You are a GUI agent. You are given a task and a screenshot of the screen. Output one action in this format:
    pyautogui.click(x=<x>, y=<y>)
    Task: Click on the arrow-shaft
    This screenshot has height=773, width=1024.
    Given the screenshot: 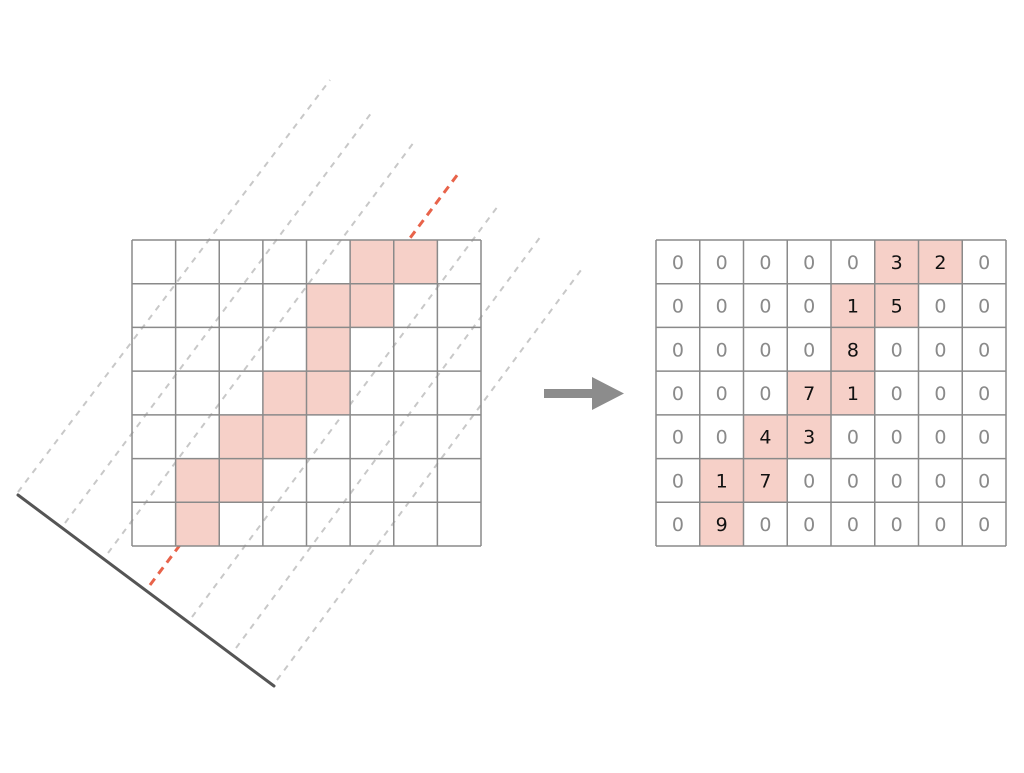 What is the action you would take?
    pyautogui.click(x=570, y=393)
    